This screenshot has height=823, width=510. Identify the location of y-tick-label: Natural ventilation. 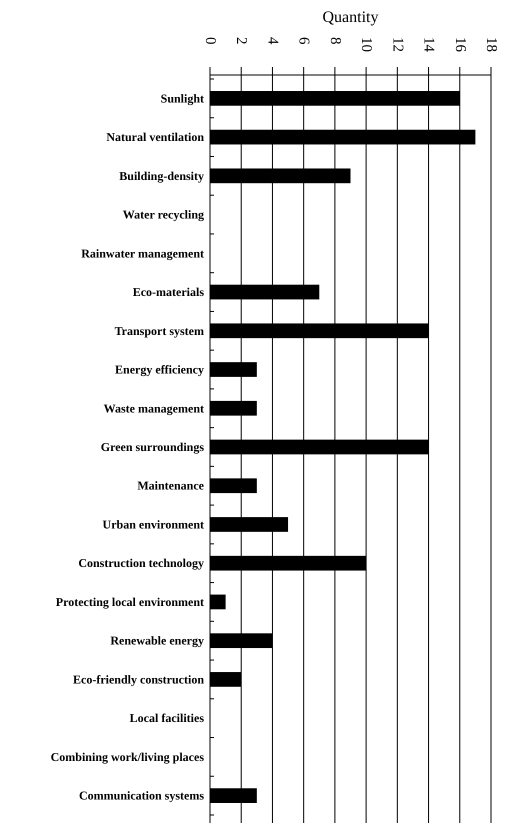
(155, 137).